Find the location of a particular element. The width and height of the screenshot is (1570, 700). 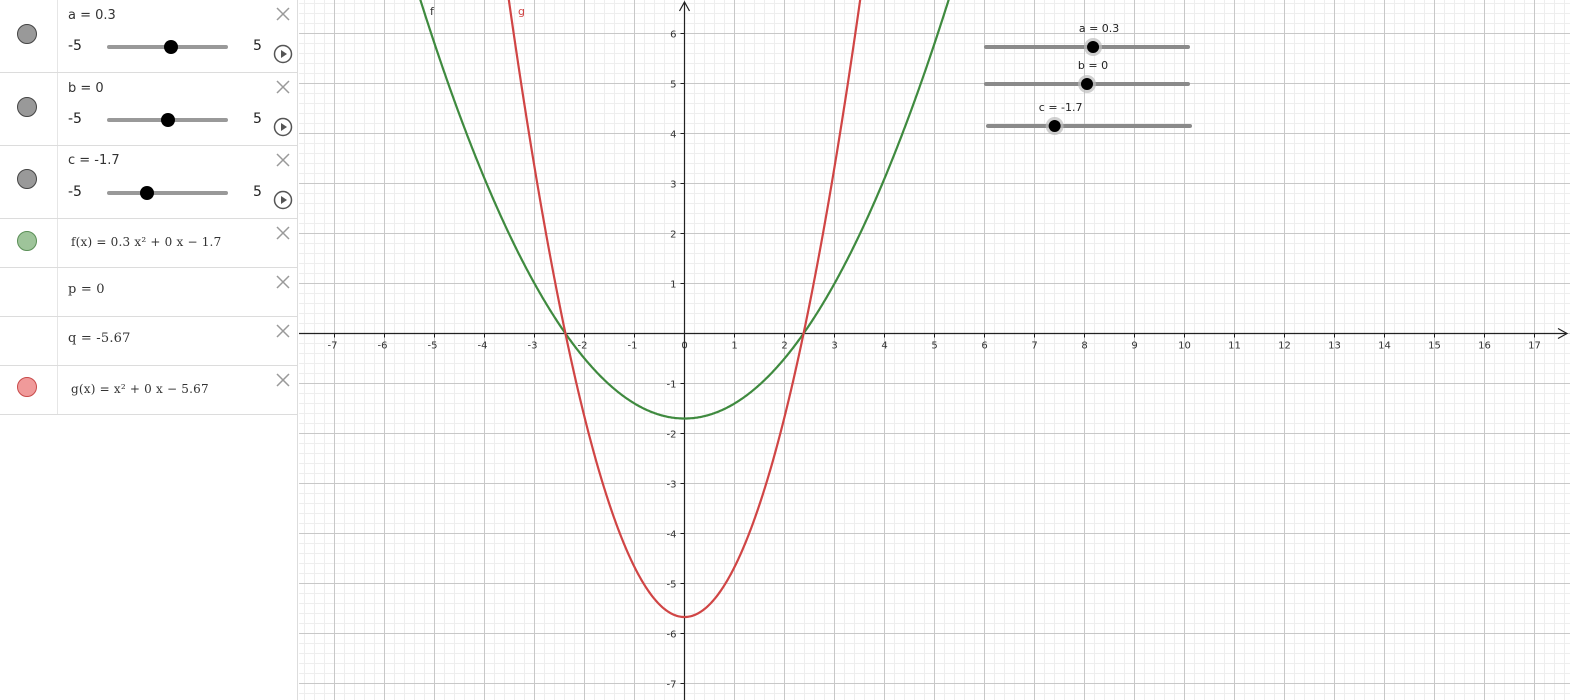

visibility-toggle-b is located at coordinates (27, 107).